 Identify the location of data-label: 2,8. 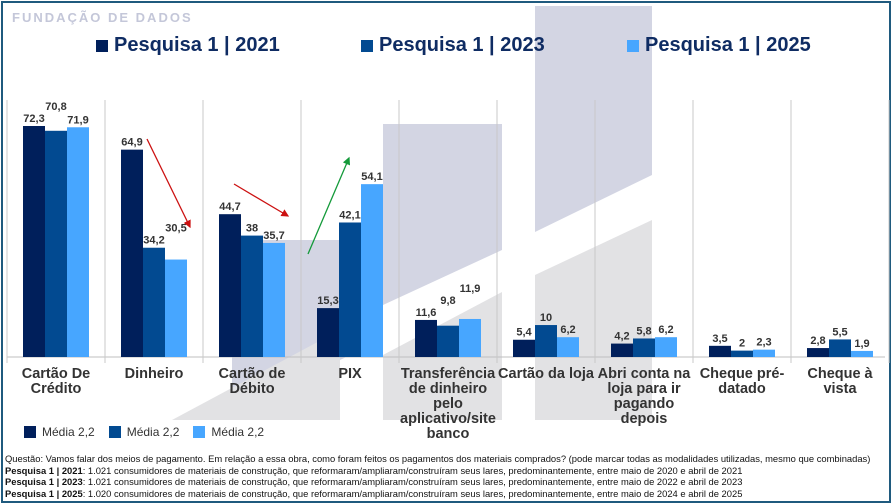
(817, 341).